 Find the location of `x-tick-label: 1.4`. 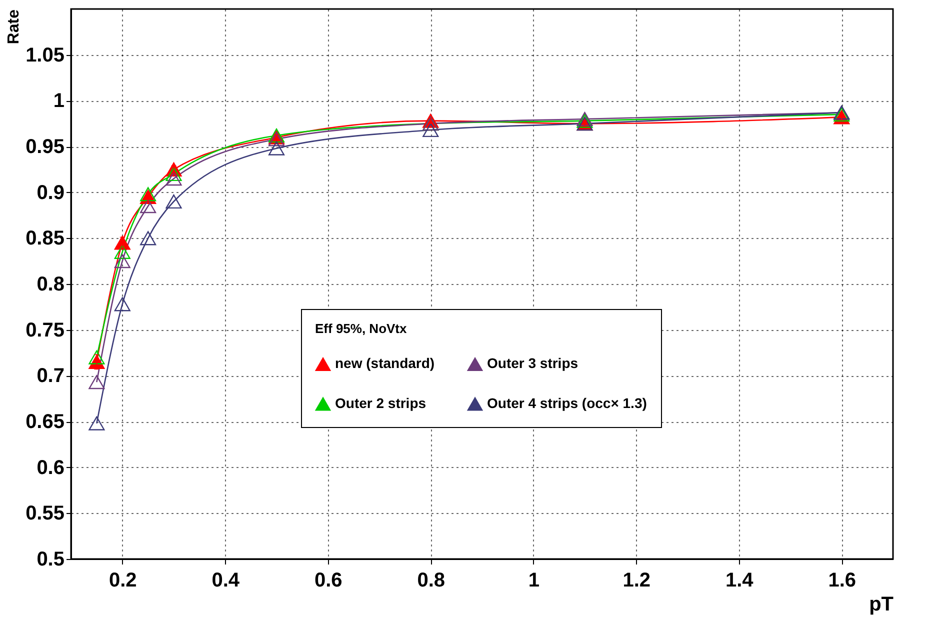

x-tick-label: 1.4 is located at coordinates (739, 581).